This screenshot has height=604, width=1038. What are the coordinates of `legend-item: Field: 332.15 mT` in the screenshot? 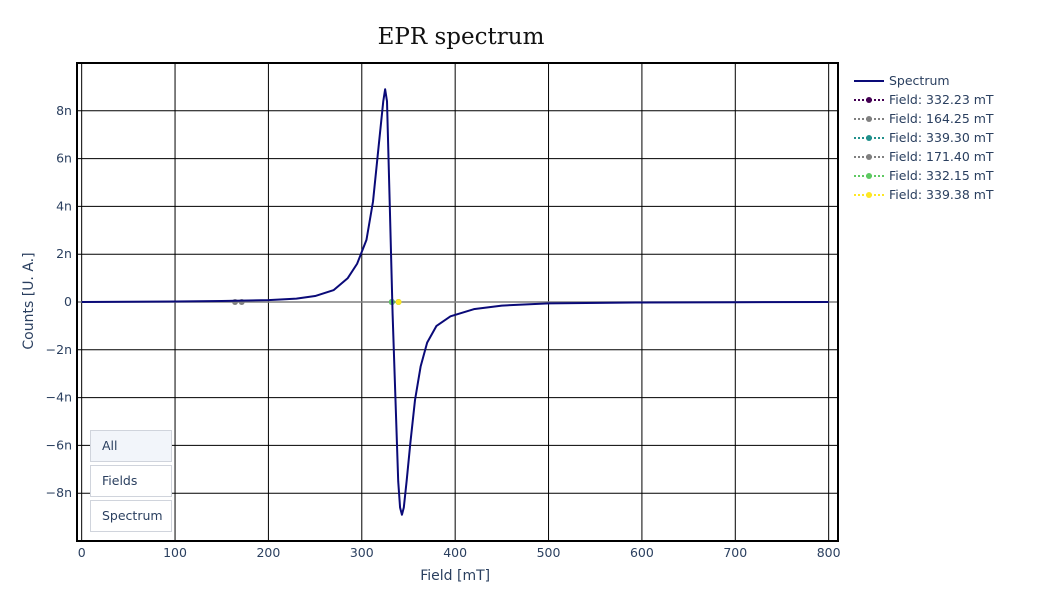 It's located at (924, 175).